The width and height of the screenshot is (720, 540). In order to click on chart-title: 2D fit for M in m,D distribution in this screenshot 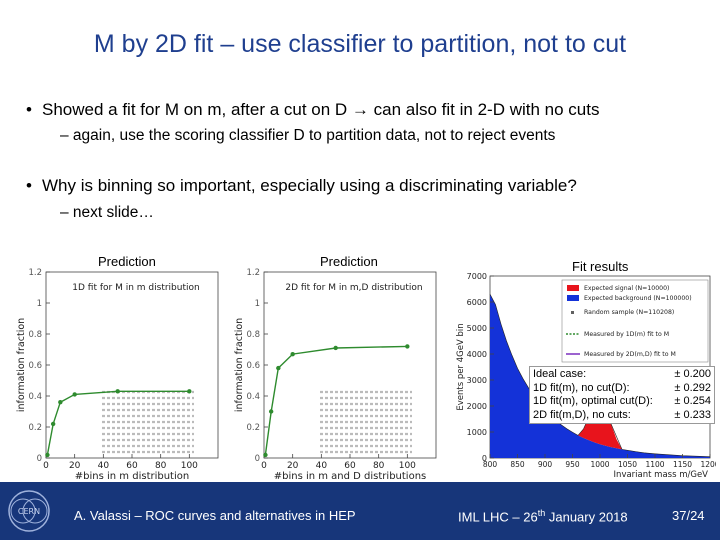, I will do `click(353, 288)`.